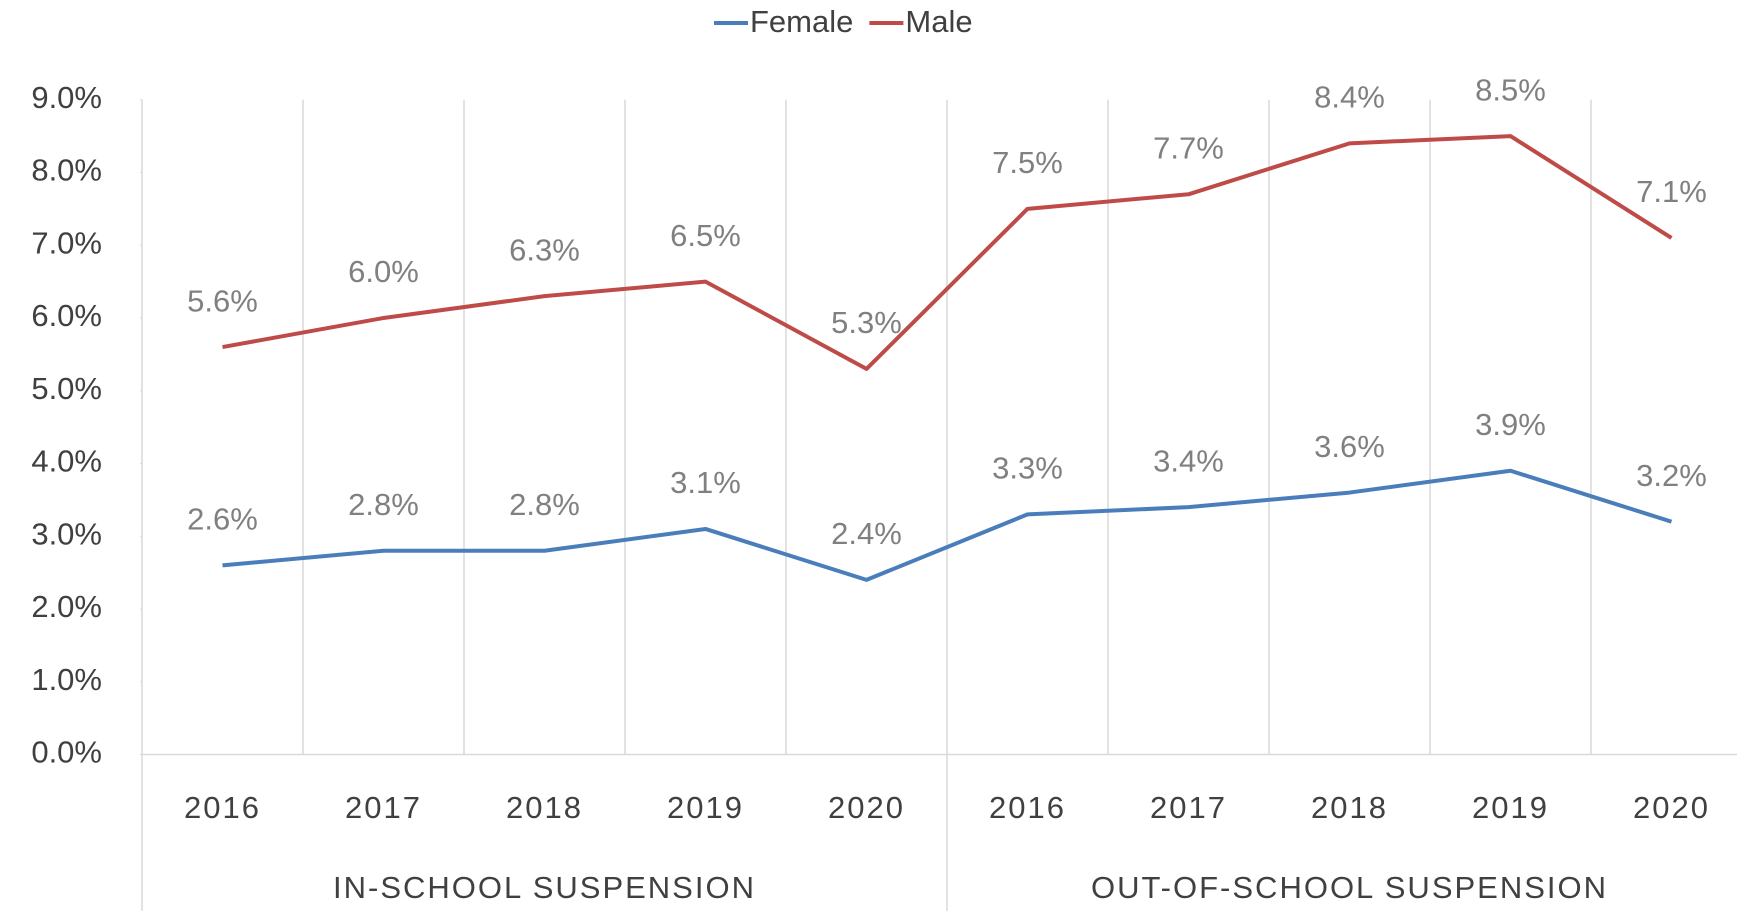 Image resolution: width=1737 pixels, height=911 pixels. Describe the element at coordinates (1188, 147) in the screenshot. I see `data-label: 7.7%` at that location.